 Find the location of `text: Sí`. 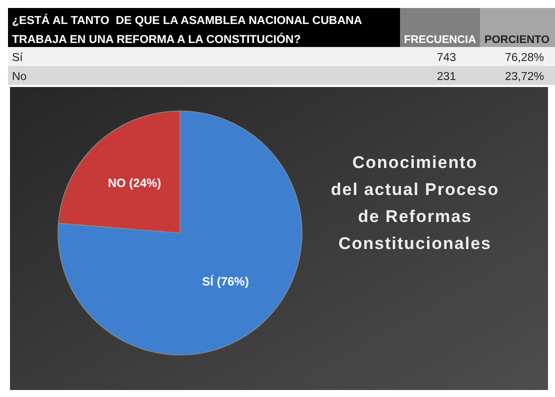

text: Sí is located at coordinates (18, 58).